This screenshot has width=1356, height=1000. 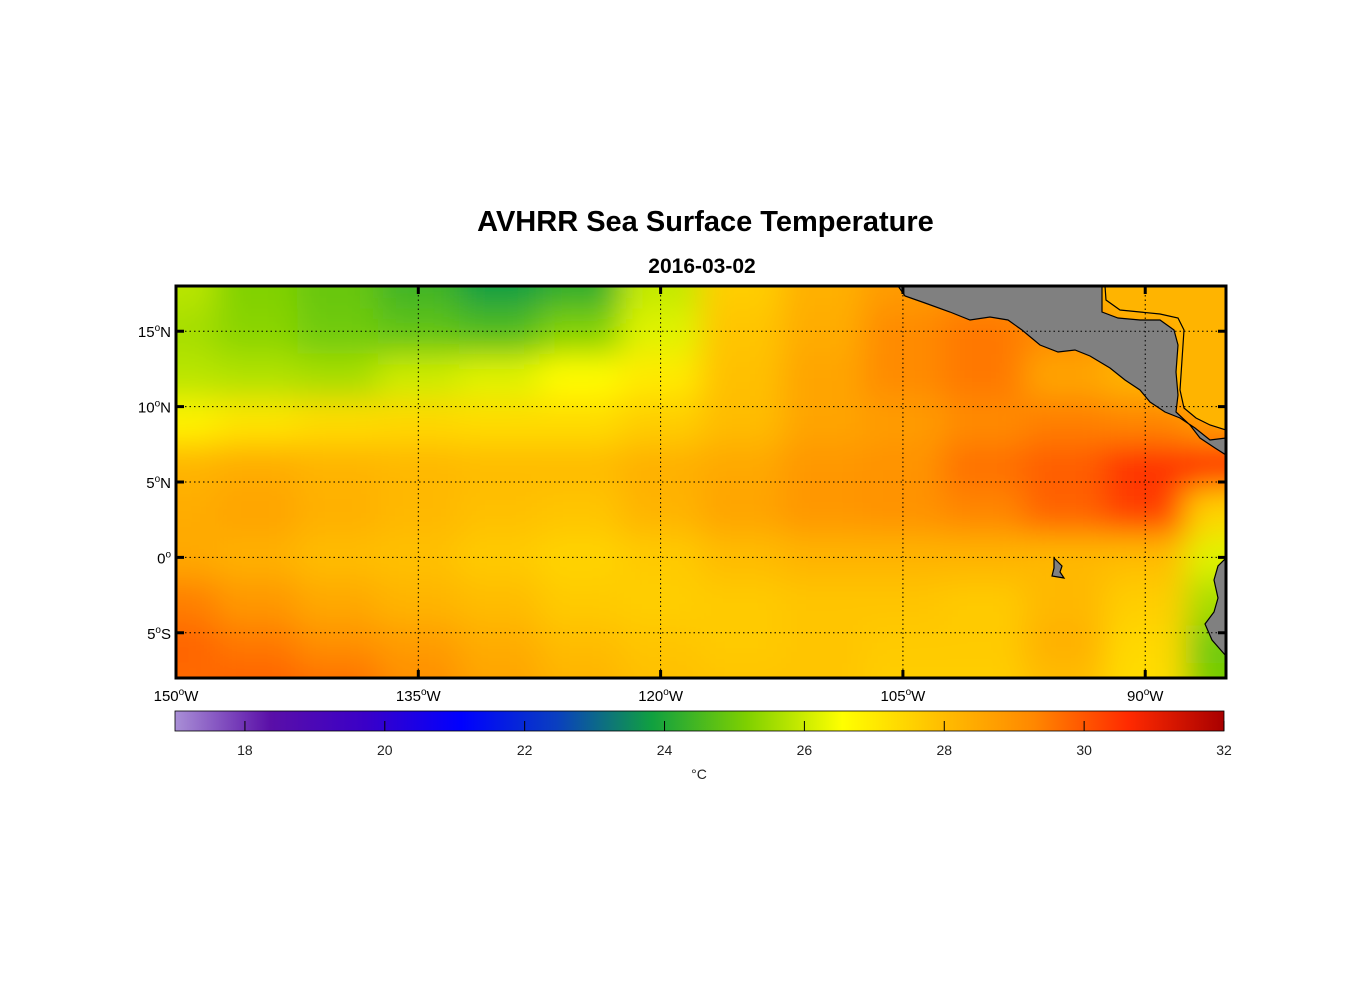 I want to click on lon-tick-label: 105oW, so click(x=904, y=696).